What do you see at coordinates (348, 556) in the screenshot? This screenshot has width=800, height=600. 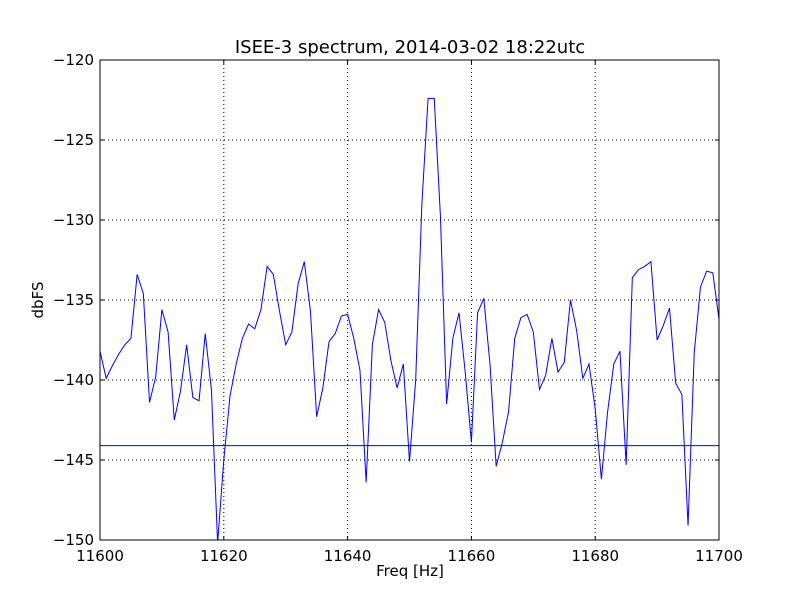 I see `x-tick-label: 11640` at bounding box center [348, 556].